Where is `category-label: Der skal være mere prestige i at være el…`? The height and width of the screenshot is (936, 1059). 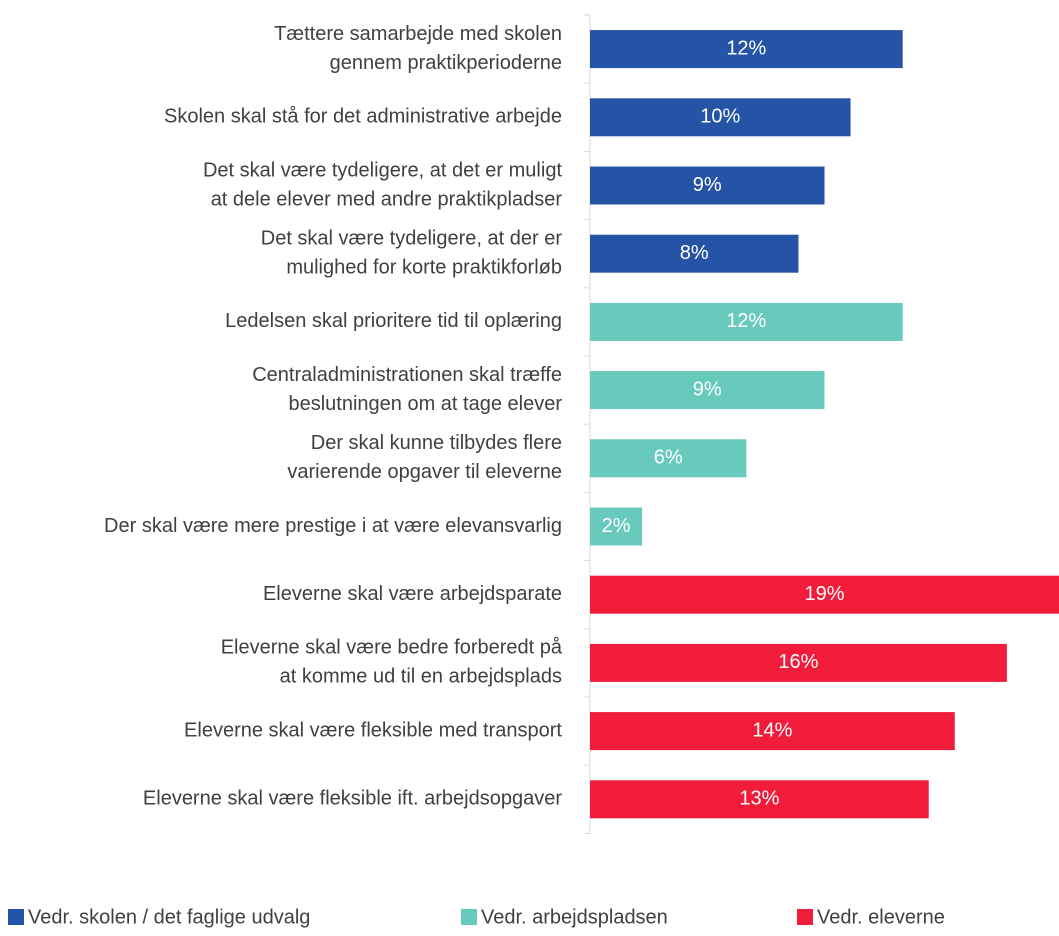
category-label: Der skal være mere prestige i at være el… is located at coordinates (333, 526).